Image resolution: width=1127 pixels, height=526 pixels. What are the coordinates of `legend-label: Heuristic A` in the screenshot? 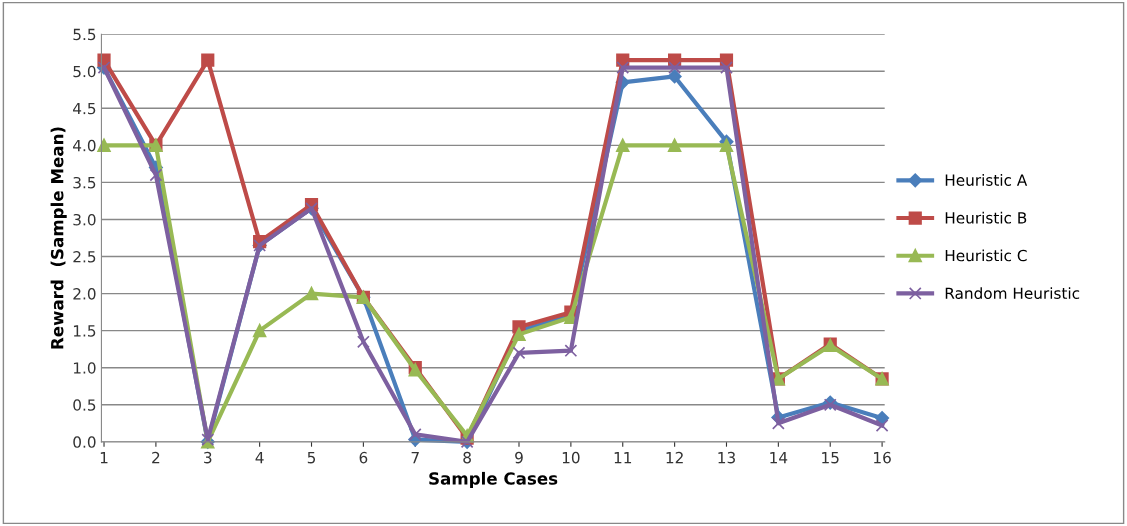 It's located at (986, 180).